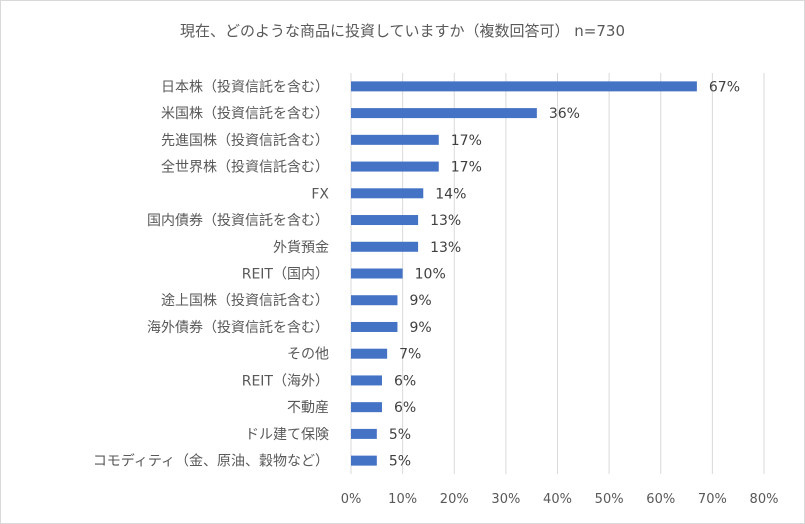 The width and height of the screenshot is (805, 524). What do you see at coordinates (285, 381) in the screenshot?
I see `category-label: REIT（海外）` at bounding box center [285, 381].